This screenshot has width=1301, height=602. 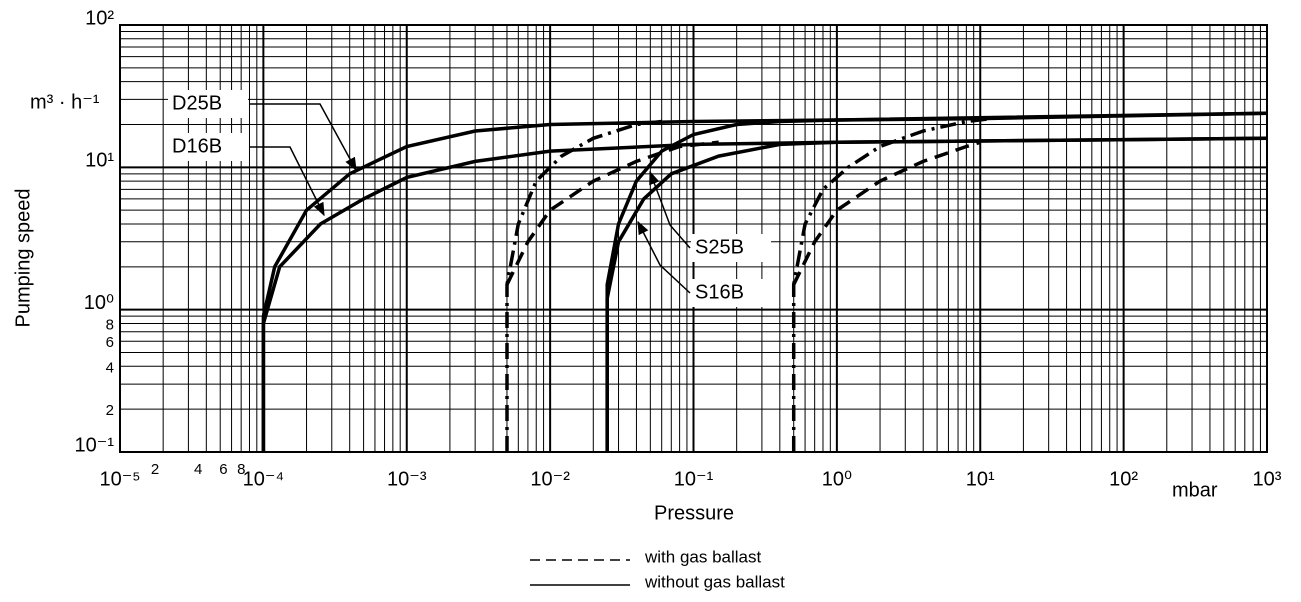 I want to click on legend: with gas ballast without gas ballast, so click(x=657, y=569).